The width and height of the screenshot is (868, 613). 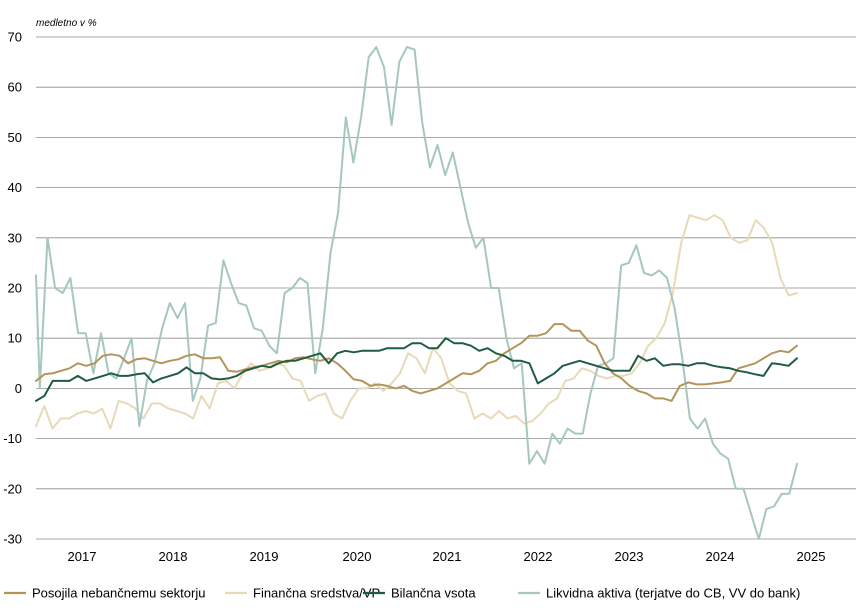 I want to click on unit-label: medletno v %, so click(x=66, y=23).